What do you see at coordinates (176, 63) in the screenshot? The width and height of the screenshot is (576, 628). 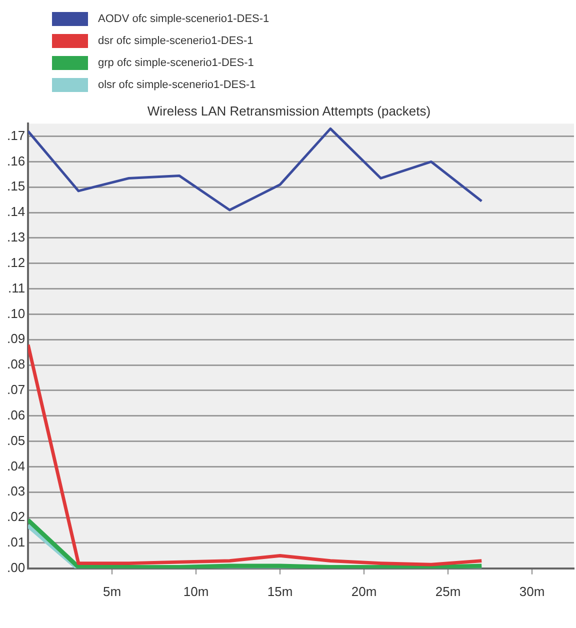 I see `legend-label: grp ofc simple-scenerio1-DES-1` at bounding box center [176, 63].